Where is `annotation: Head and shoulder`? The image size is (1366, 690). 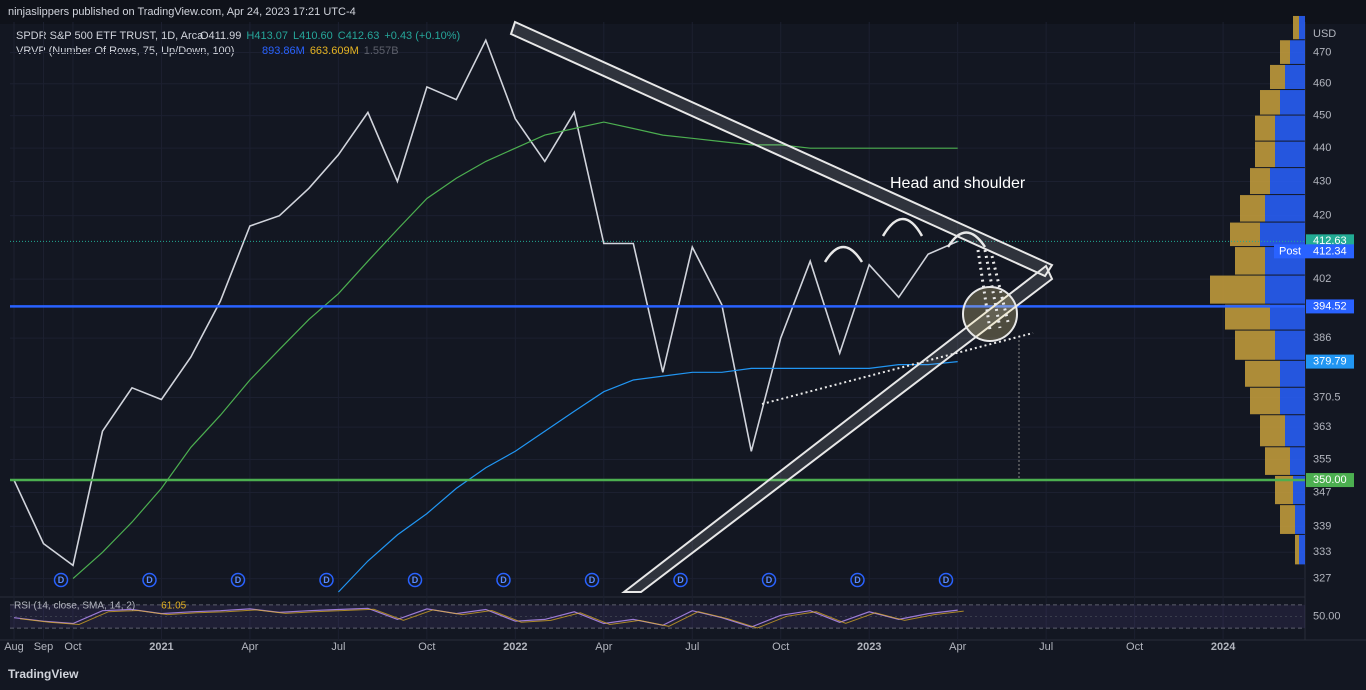
annotation: Head and shoulder is located at coordinates (958, 183).